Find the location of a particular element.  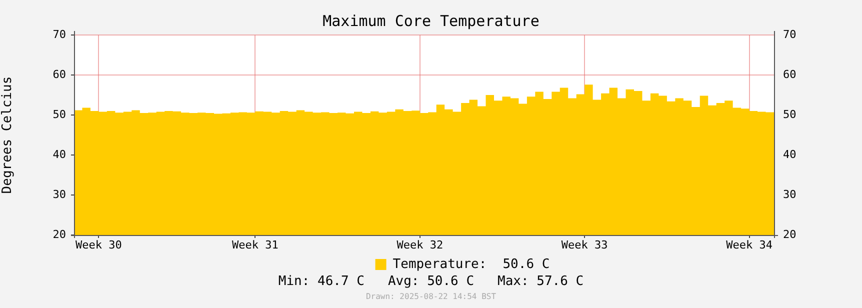

y-tick-label: 70 is located at coordinates (59, 34).